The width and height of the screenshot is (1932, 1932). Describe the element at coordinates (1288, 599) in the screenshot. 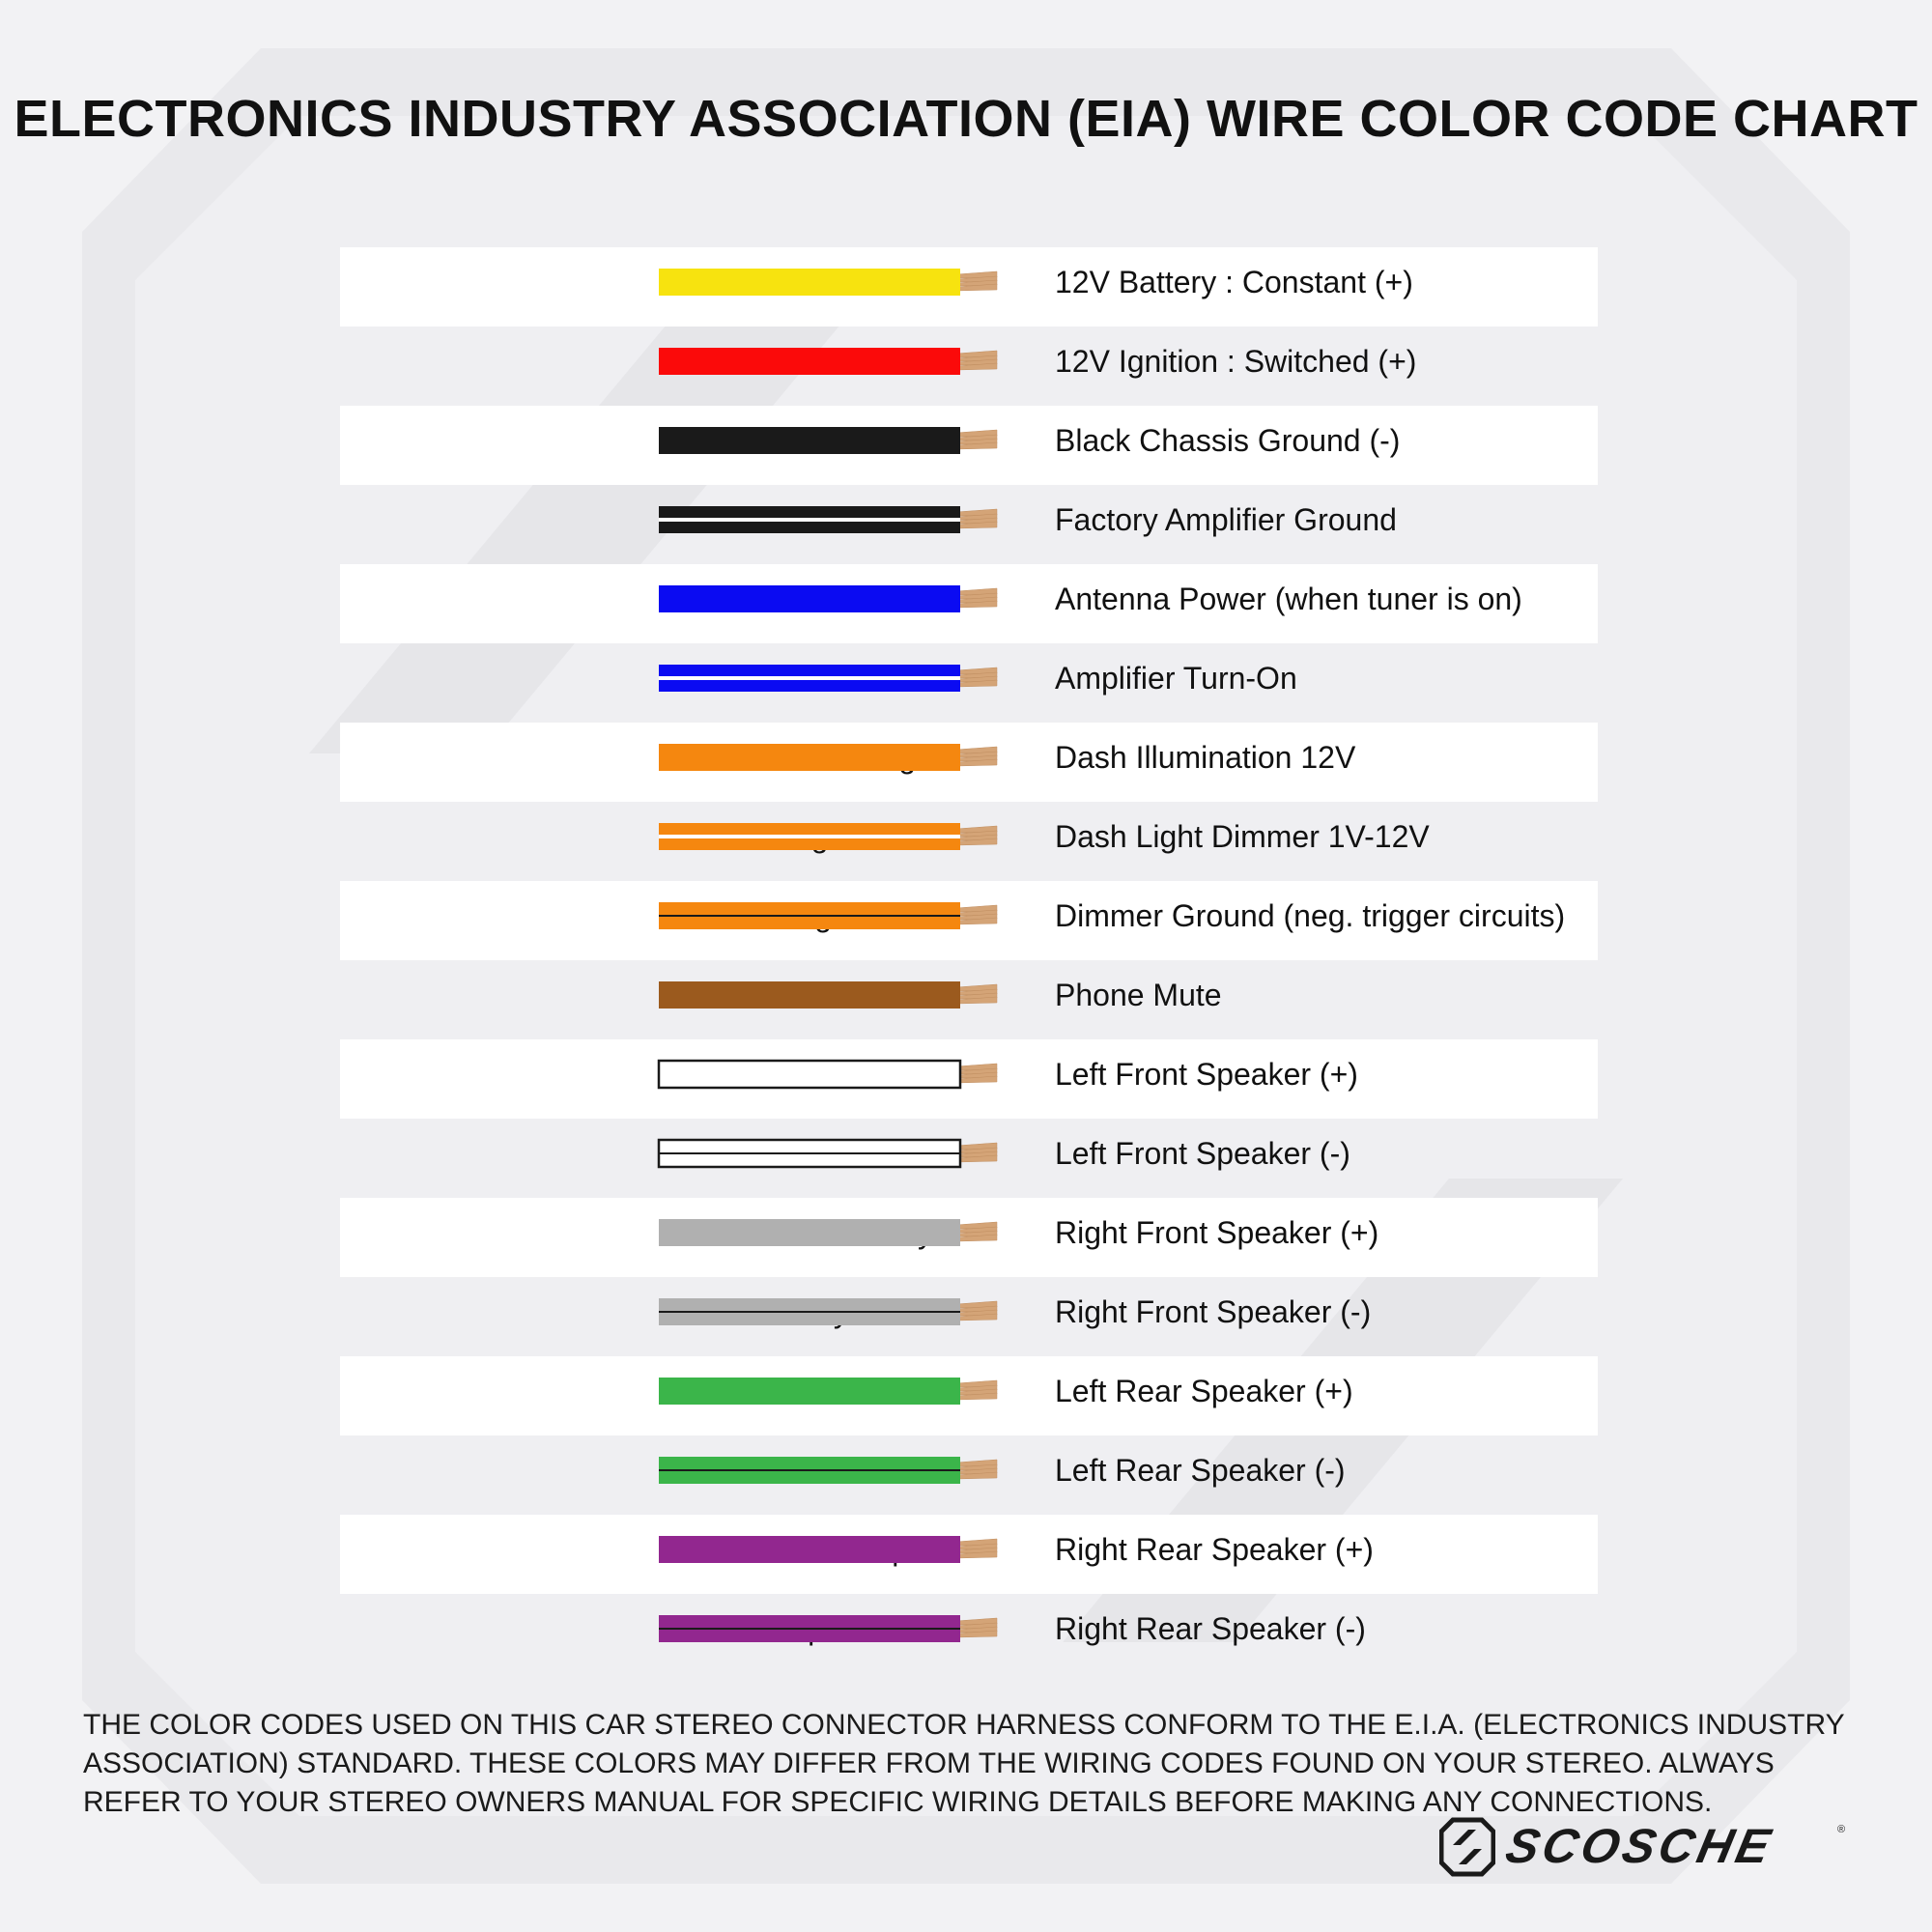

I see `wire-function: Antenna Power (when tuner is on)` at that location.